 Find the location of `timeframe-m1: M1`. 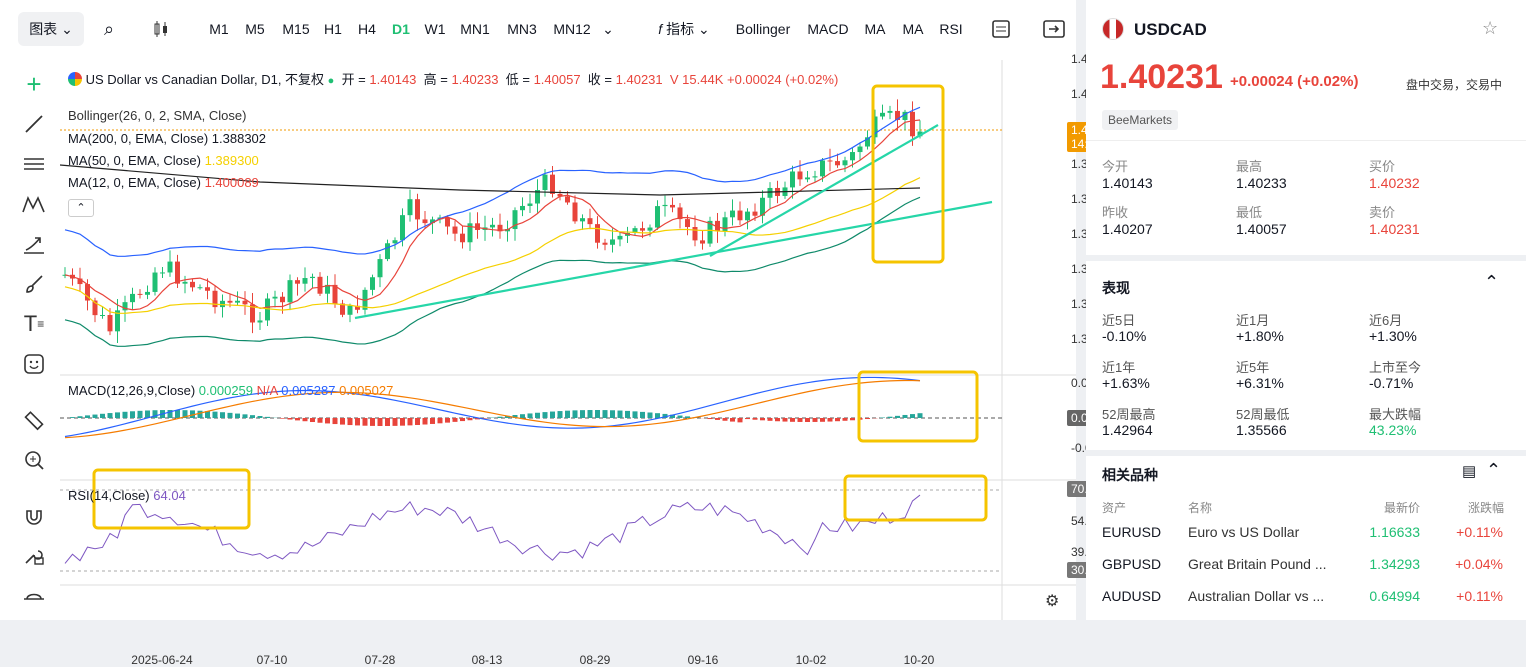

timeframe-m1: M1 is located at coordinates (219, 29).